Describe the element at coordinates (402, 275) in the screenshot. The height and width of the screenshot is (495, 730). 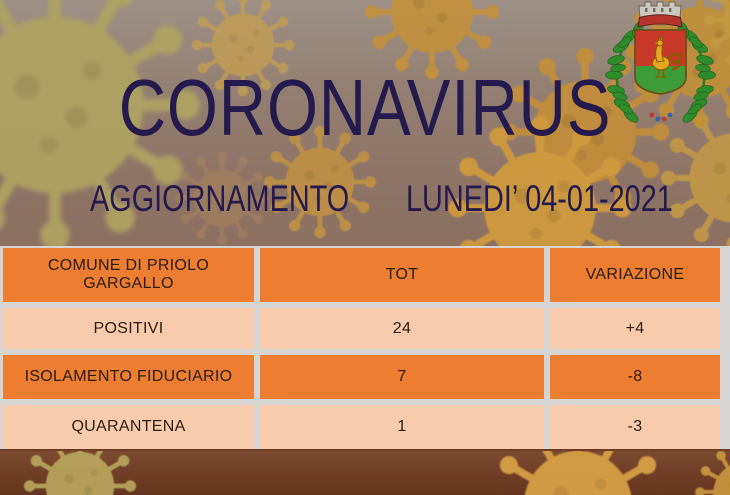
I see `table-header-tot: TOT` at that location.